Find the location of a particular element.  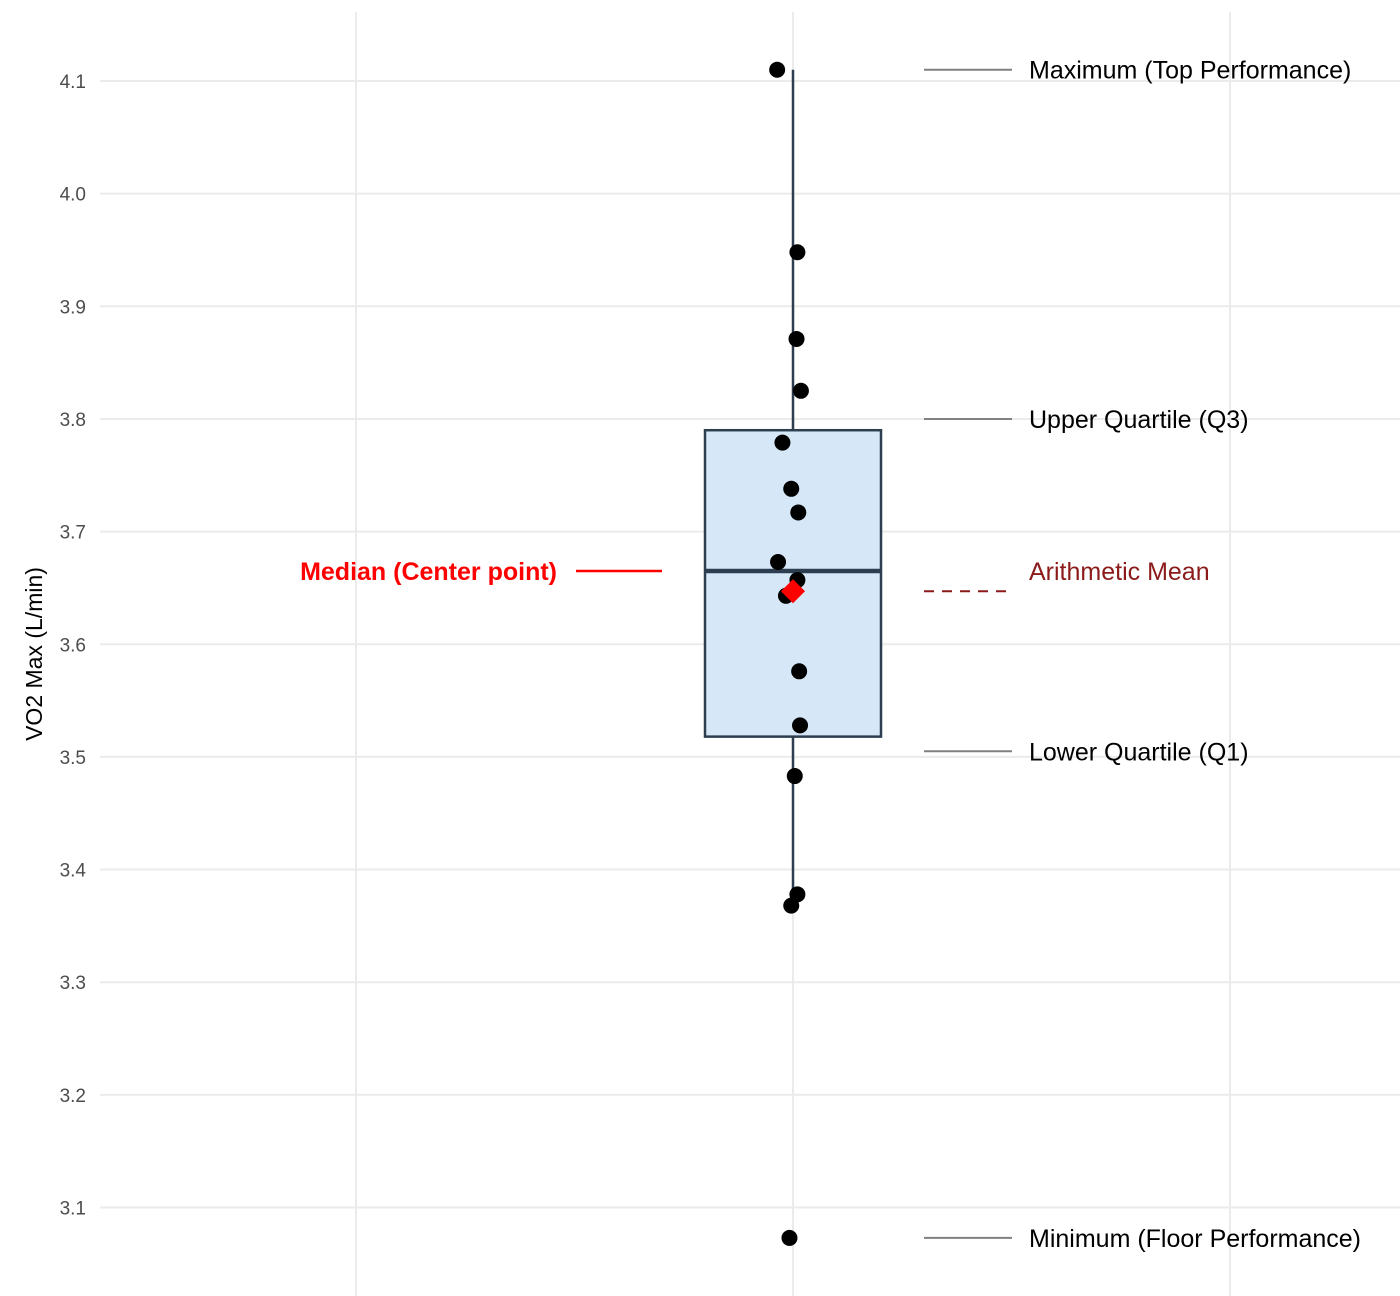

y-tick-label: 3.7 is located at coordinates (73, 533).